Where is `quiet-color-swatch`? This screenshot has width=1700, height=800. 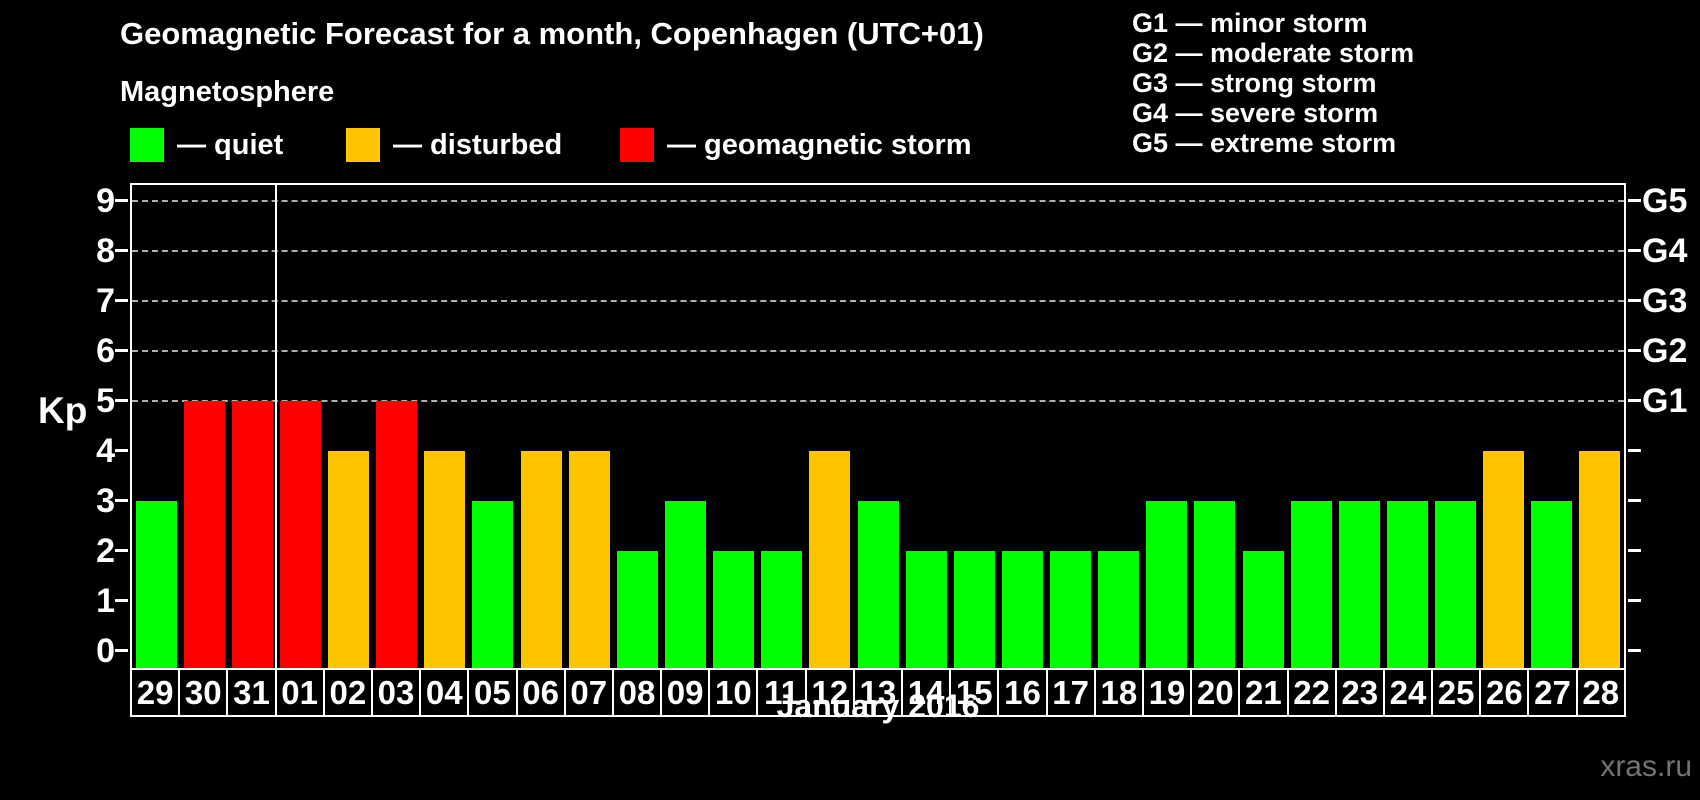
quiet-color-swatch is located at coordinates (147, 145).